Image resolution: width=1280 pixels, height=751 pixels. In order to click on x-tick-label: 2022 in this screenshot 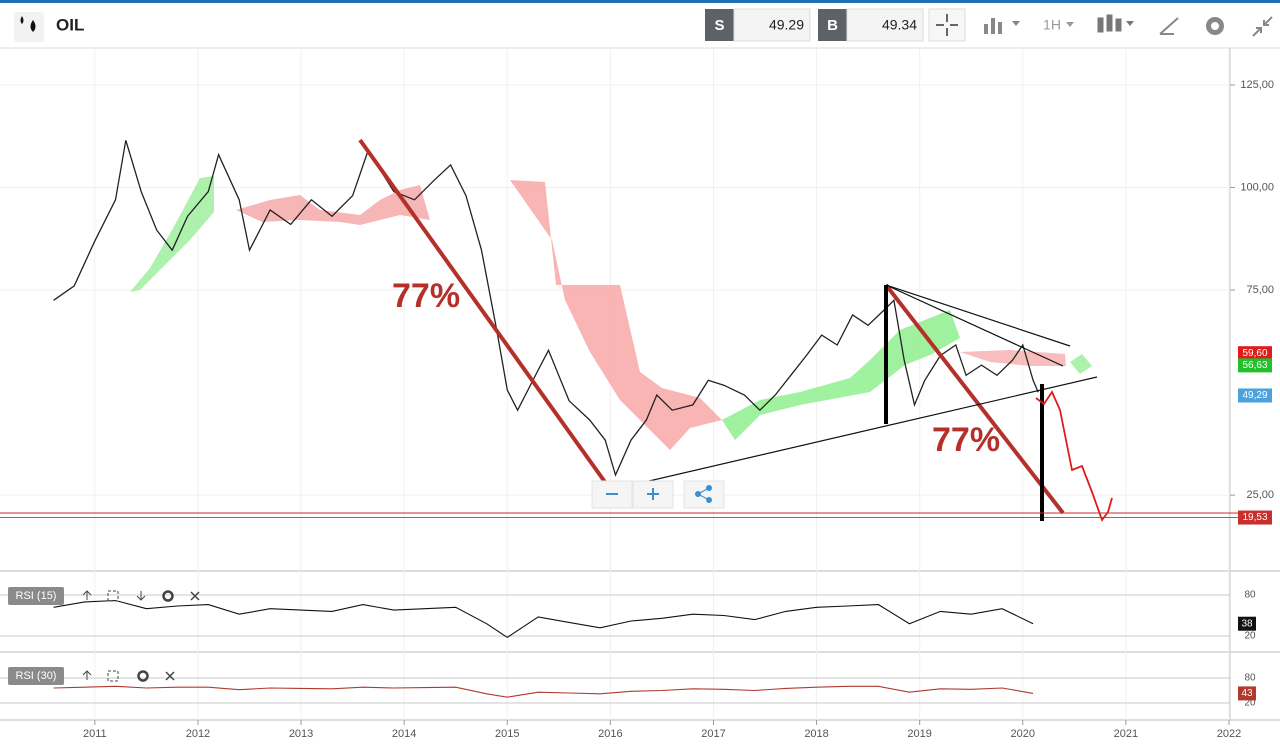, I will do `click(1229, 734)`.